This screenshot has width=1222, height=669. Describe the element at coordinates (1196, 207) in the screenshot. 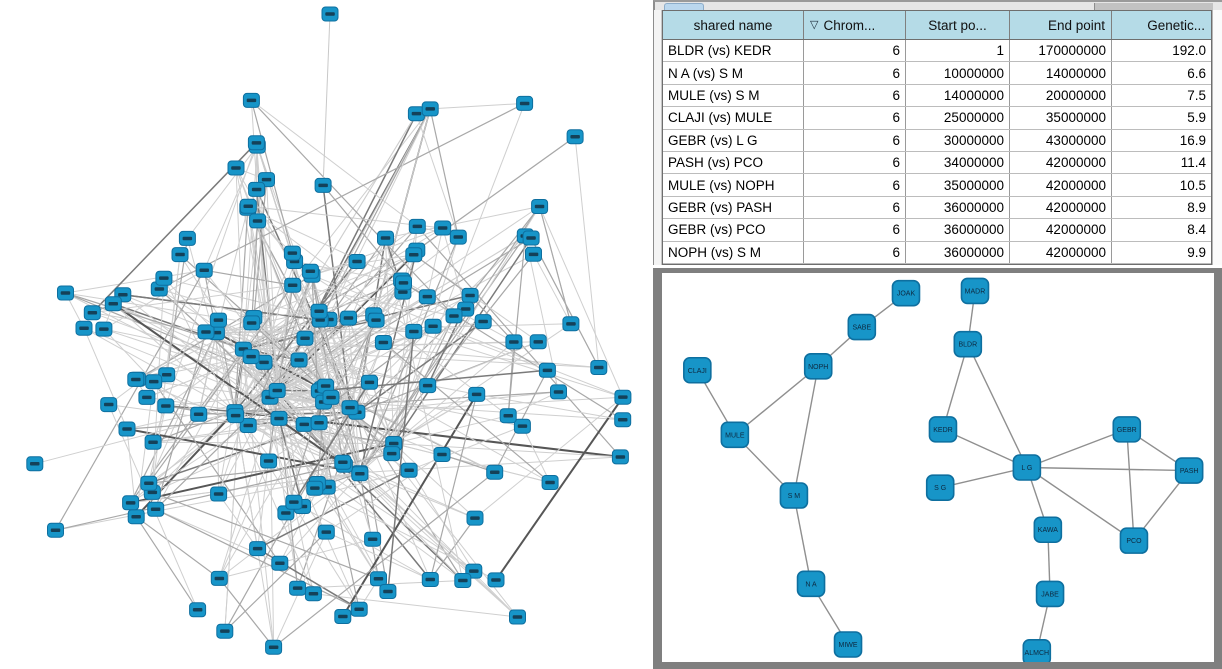

I see `table-cell: 8.9` at that location.